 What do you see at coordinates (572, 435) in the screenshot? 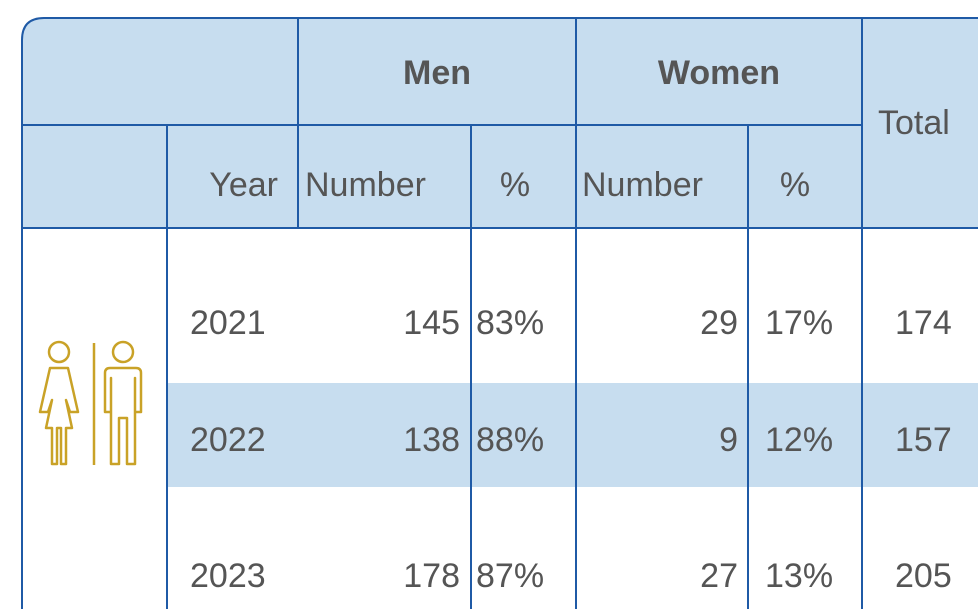
I see `row-shade` at bounding box center [572, 435].